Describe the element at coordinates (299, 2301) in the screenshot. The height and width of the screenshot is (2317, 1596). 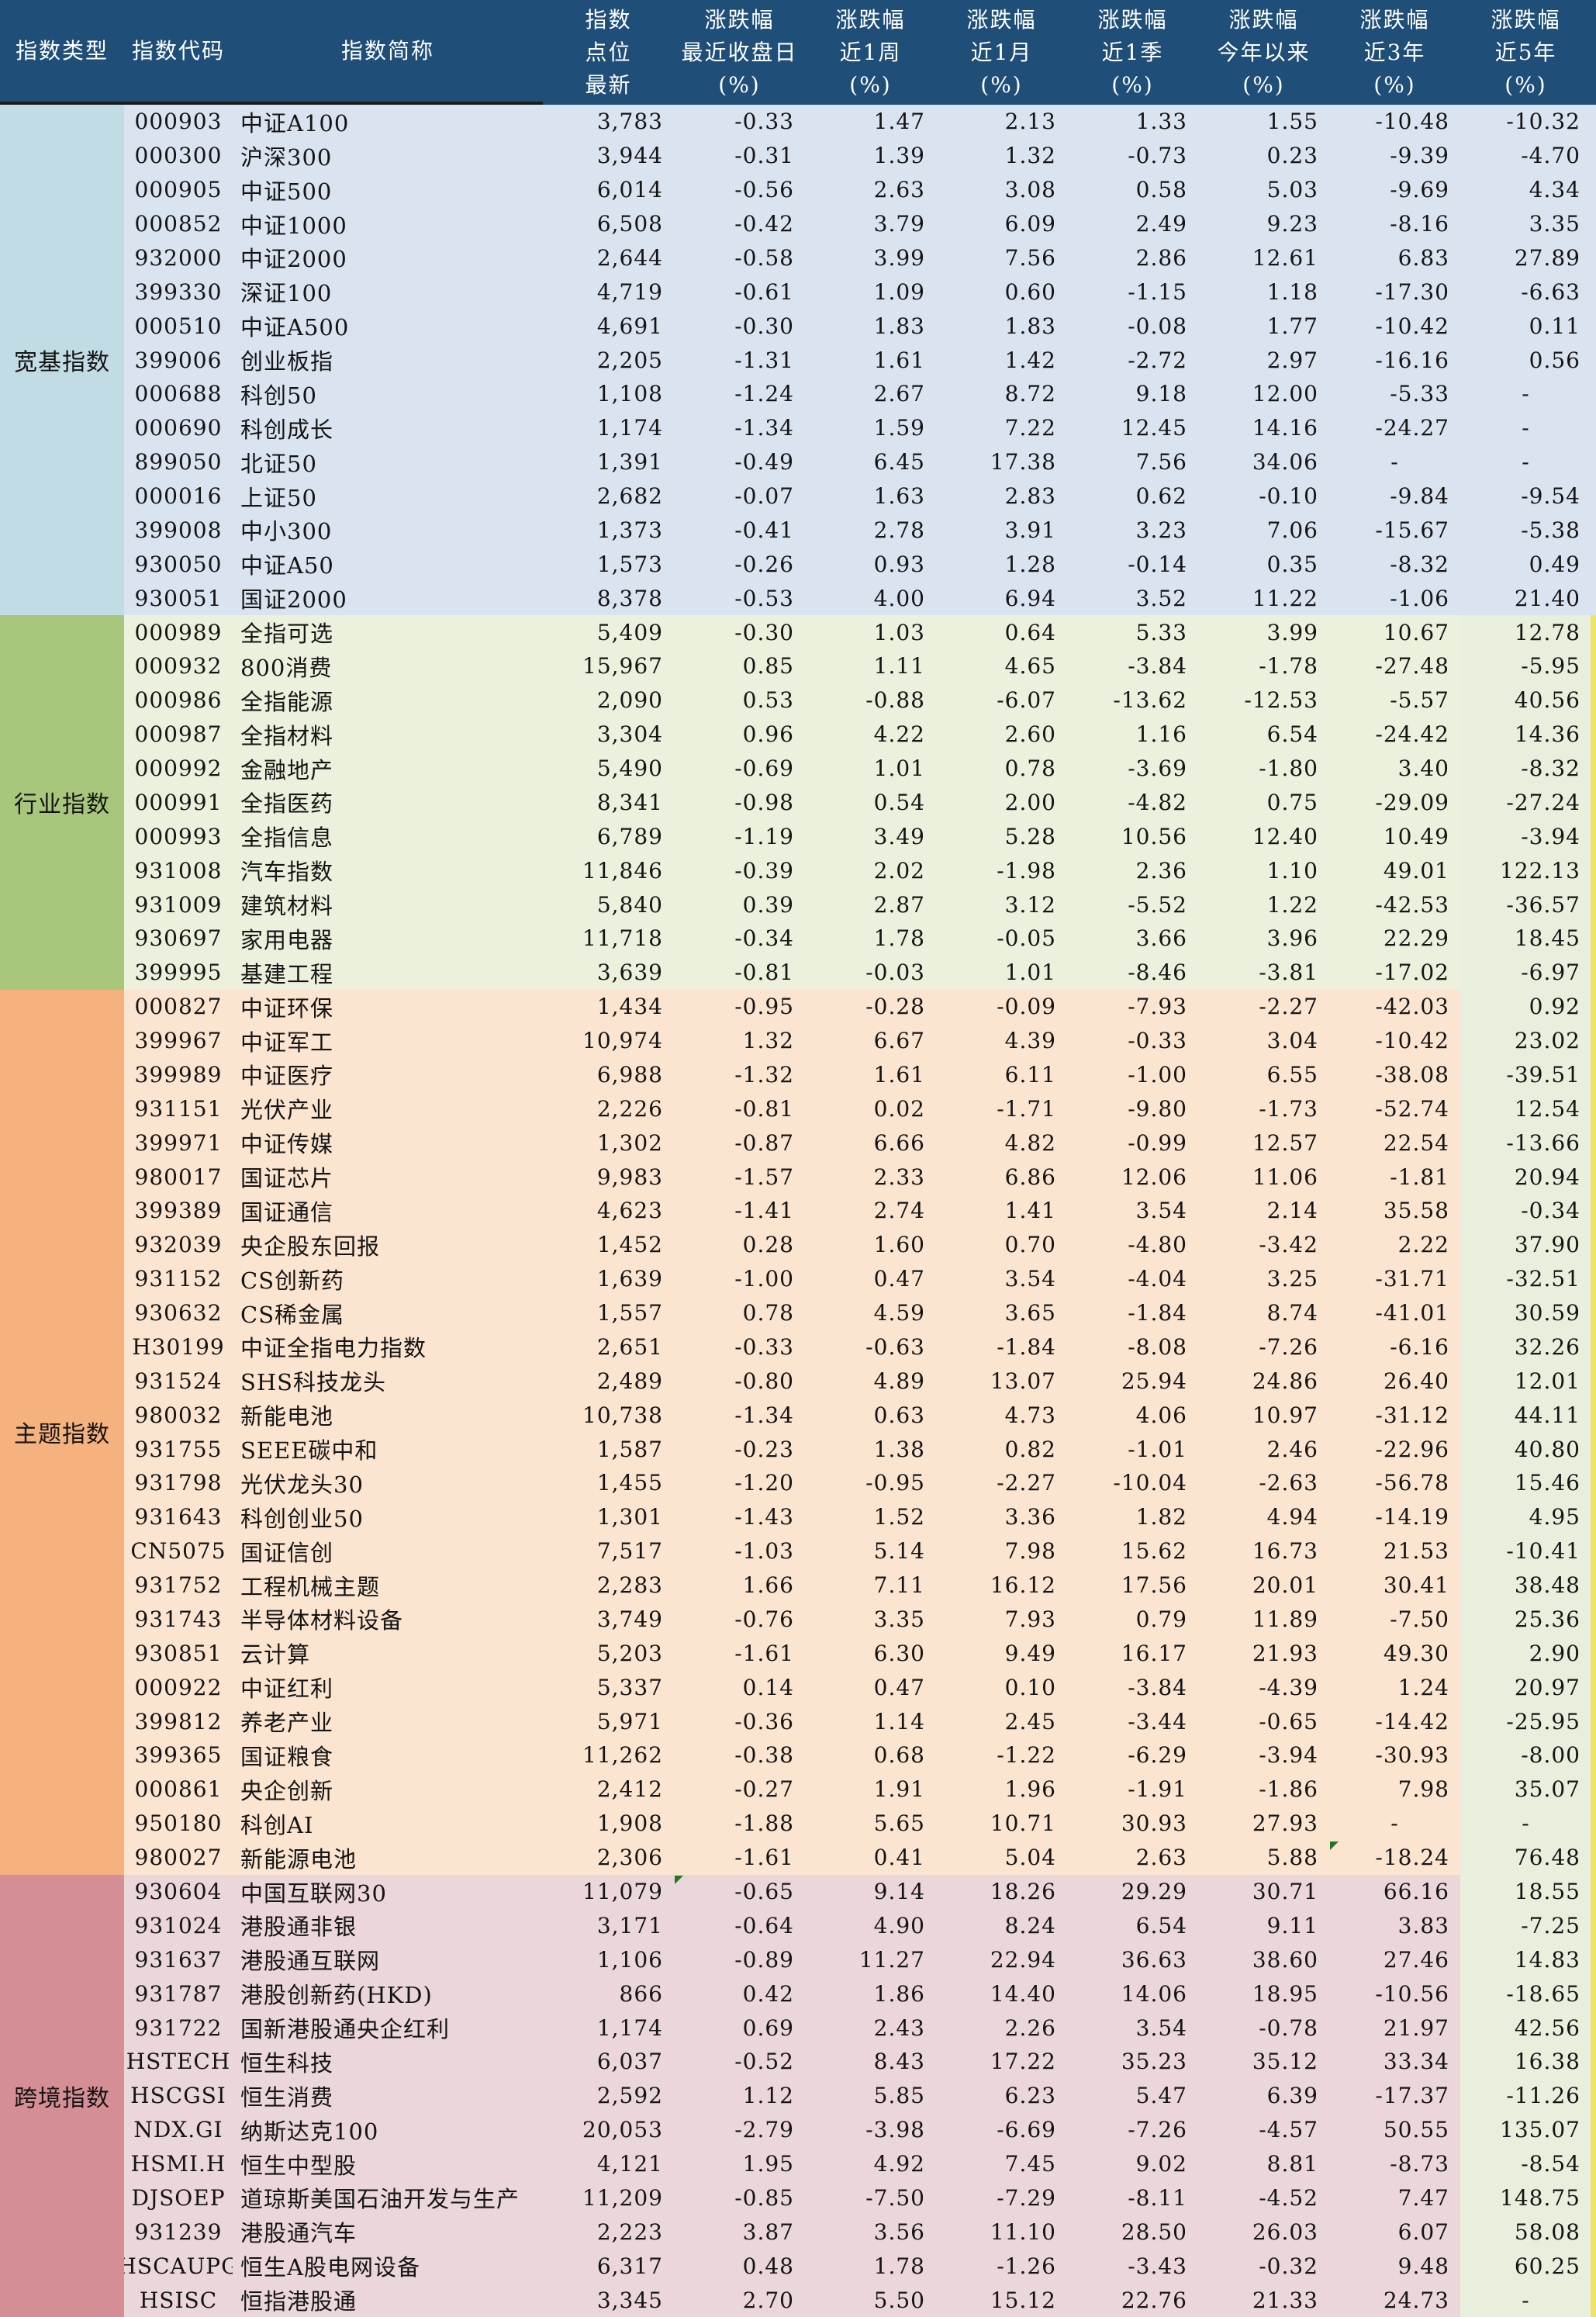
I see `cell-index-name: 恒指港股通` at that location.